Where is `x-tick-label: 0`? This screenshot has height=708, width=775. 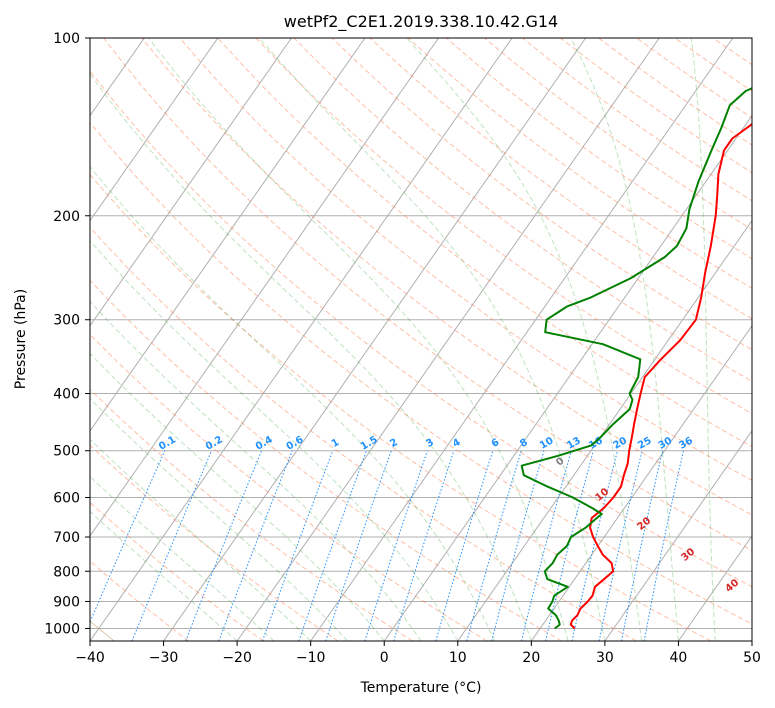 x-tick-label: 0 is located at coordinates (384, 658).